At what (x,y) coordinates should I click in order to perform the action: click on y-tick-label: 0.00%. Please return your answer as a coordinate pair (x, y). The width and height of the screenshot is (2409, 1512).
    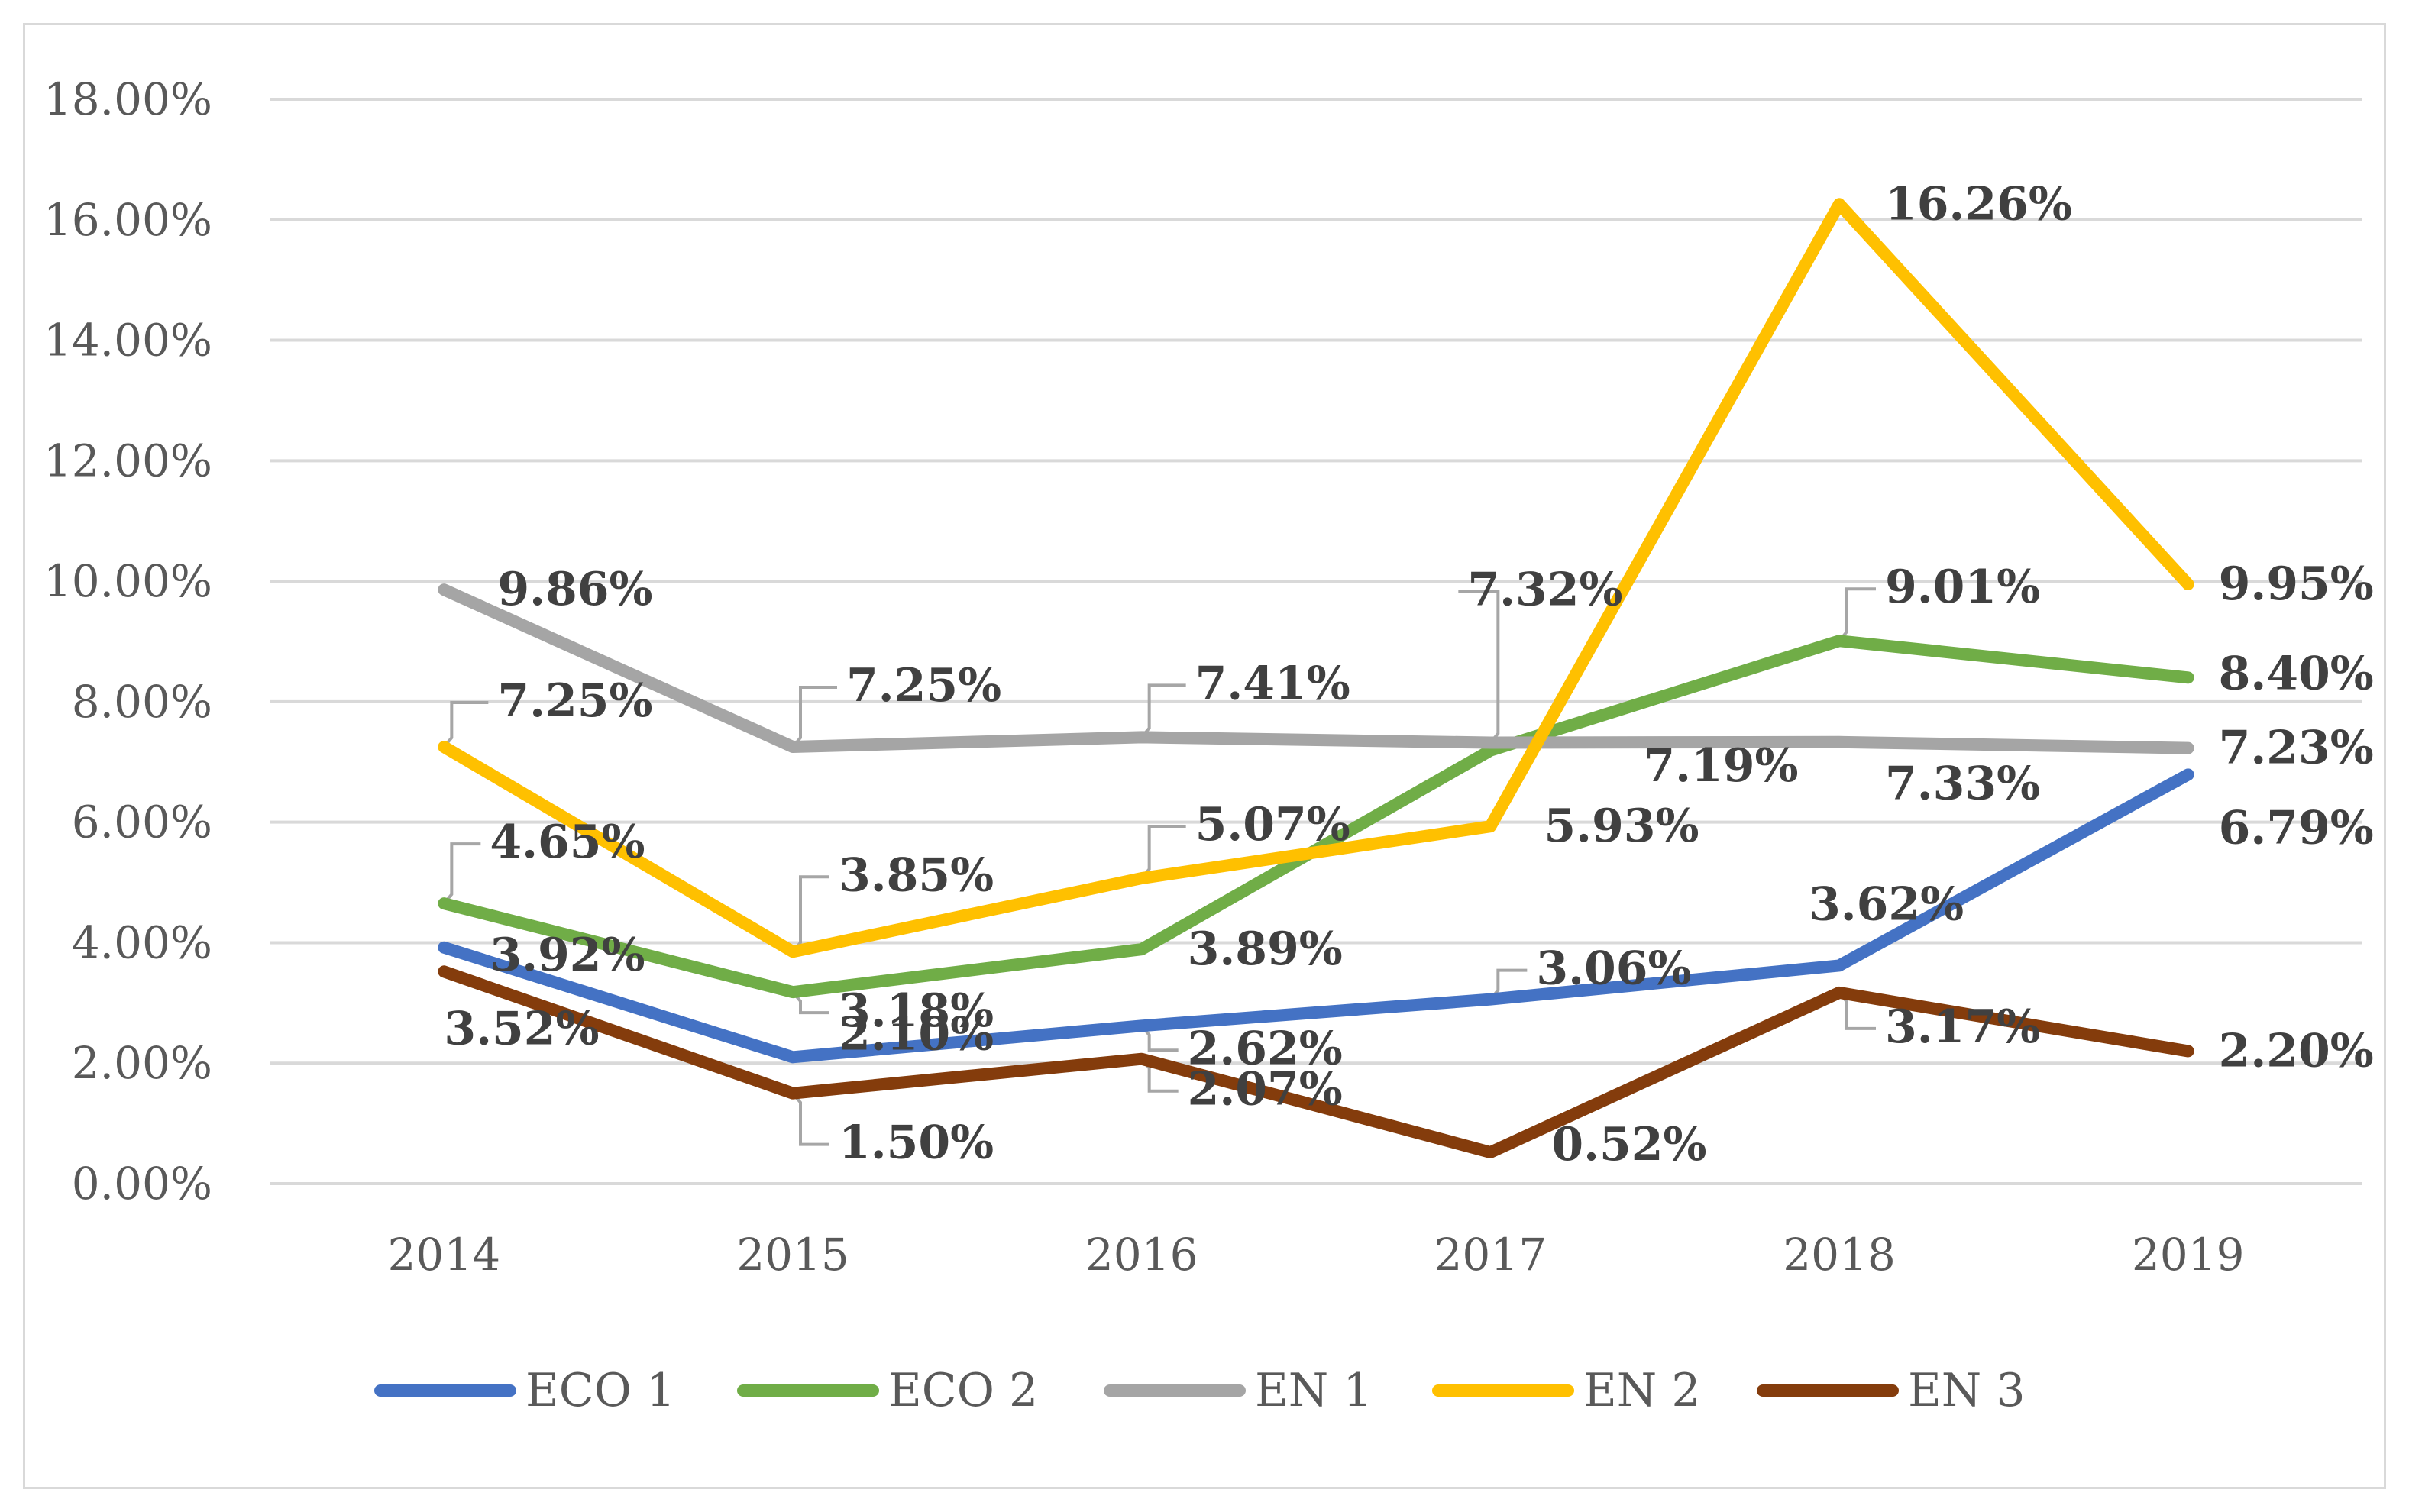
    Looking at the image, I should click on (142, 1184).